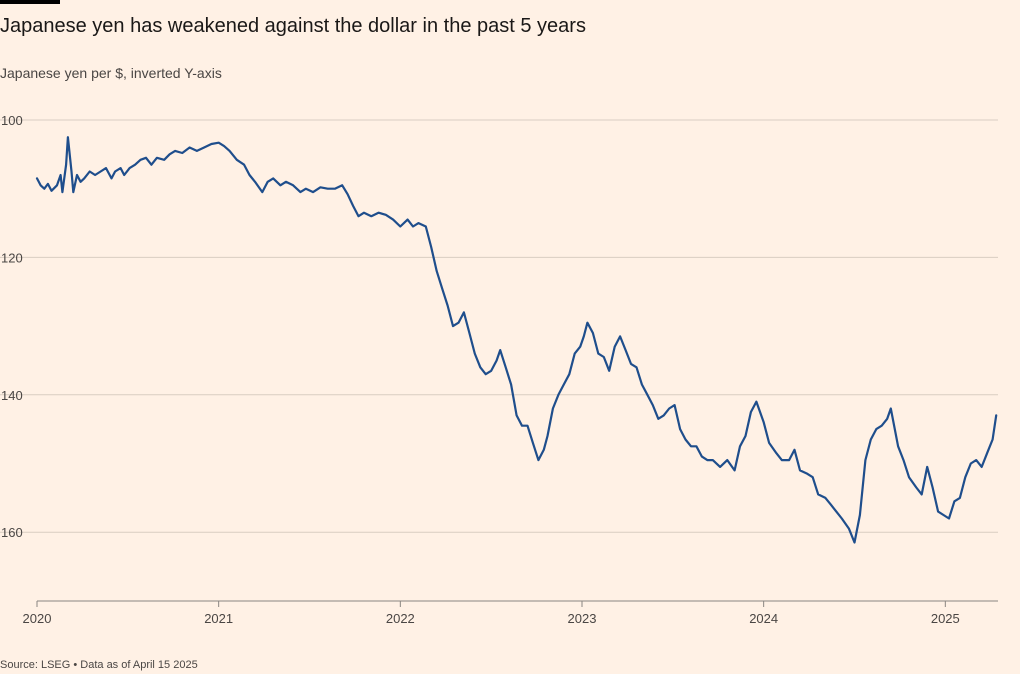 The width and height of the screenshot is (1020, 674). Describe the element at coordinates (30, 2) in the screenshot. I see `brand-bar` at that location.